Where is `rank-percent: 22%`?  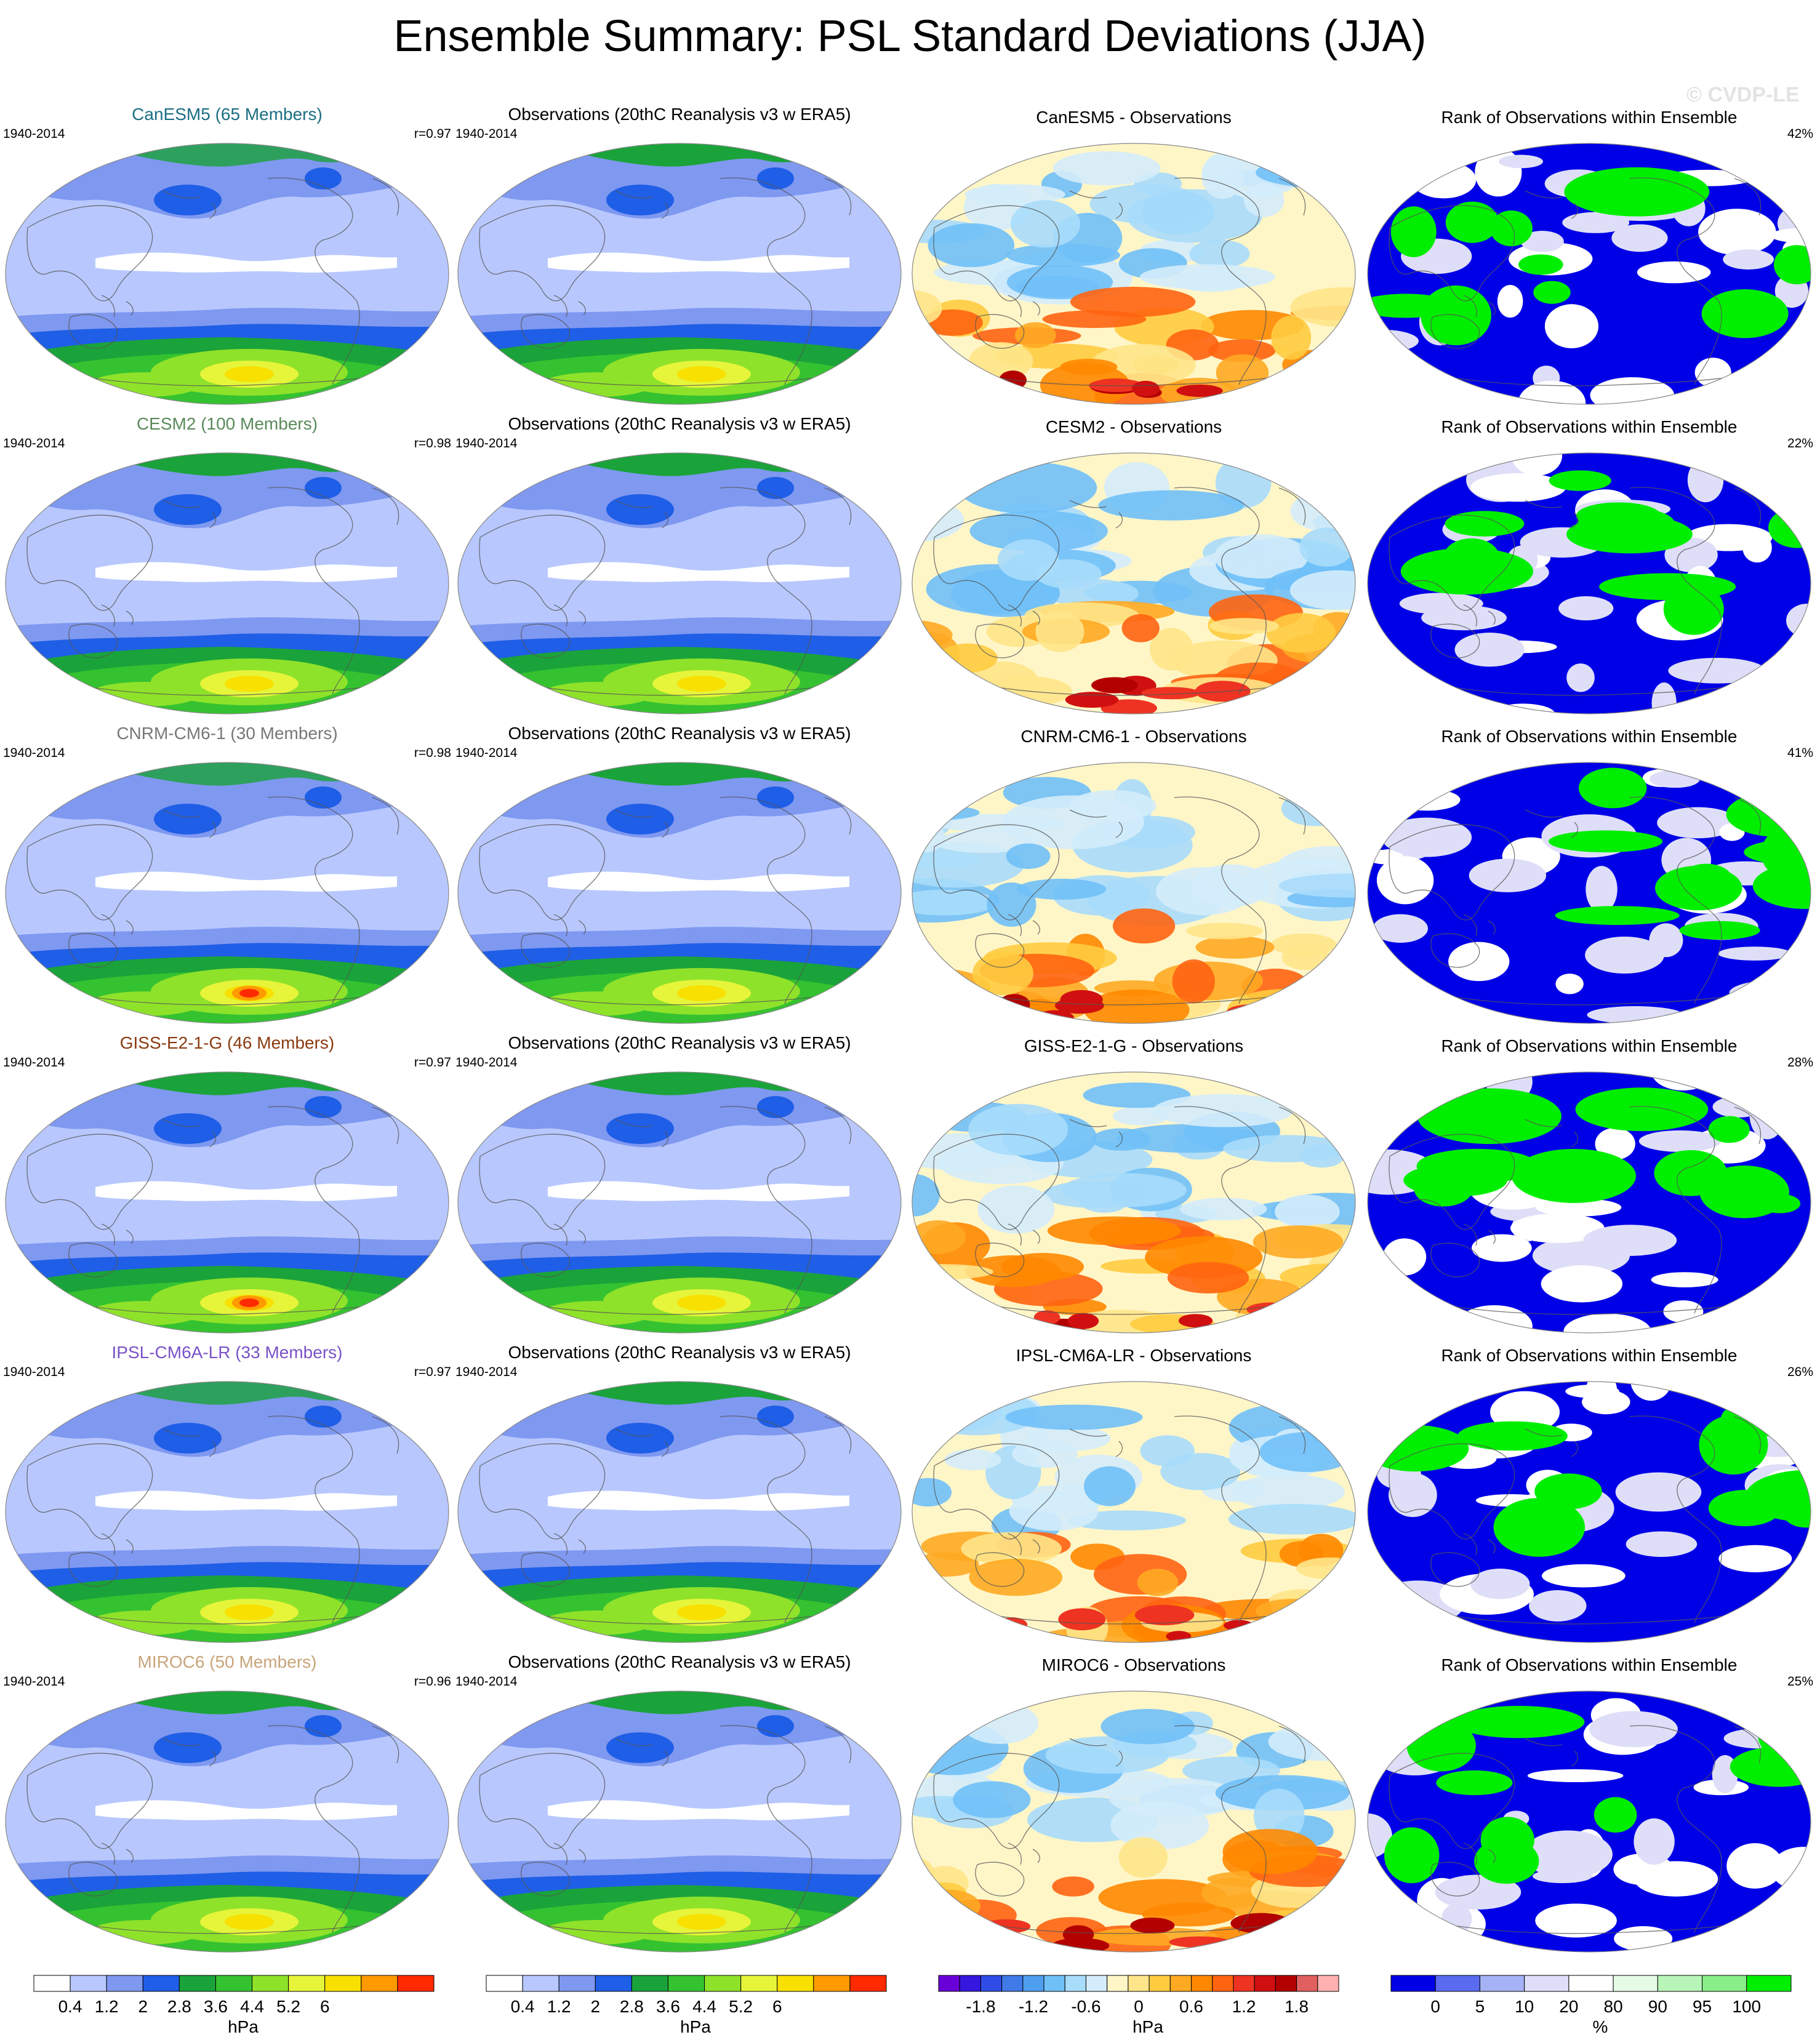 rank-percent: 22% is located at coordinates (1800, 443).